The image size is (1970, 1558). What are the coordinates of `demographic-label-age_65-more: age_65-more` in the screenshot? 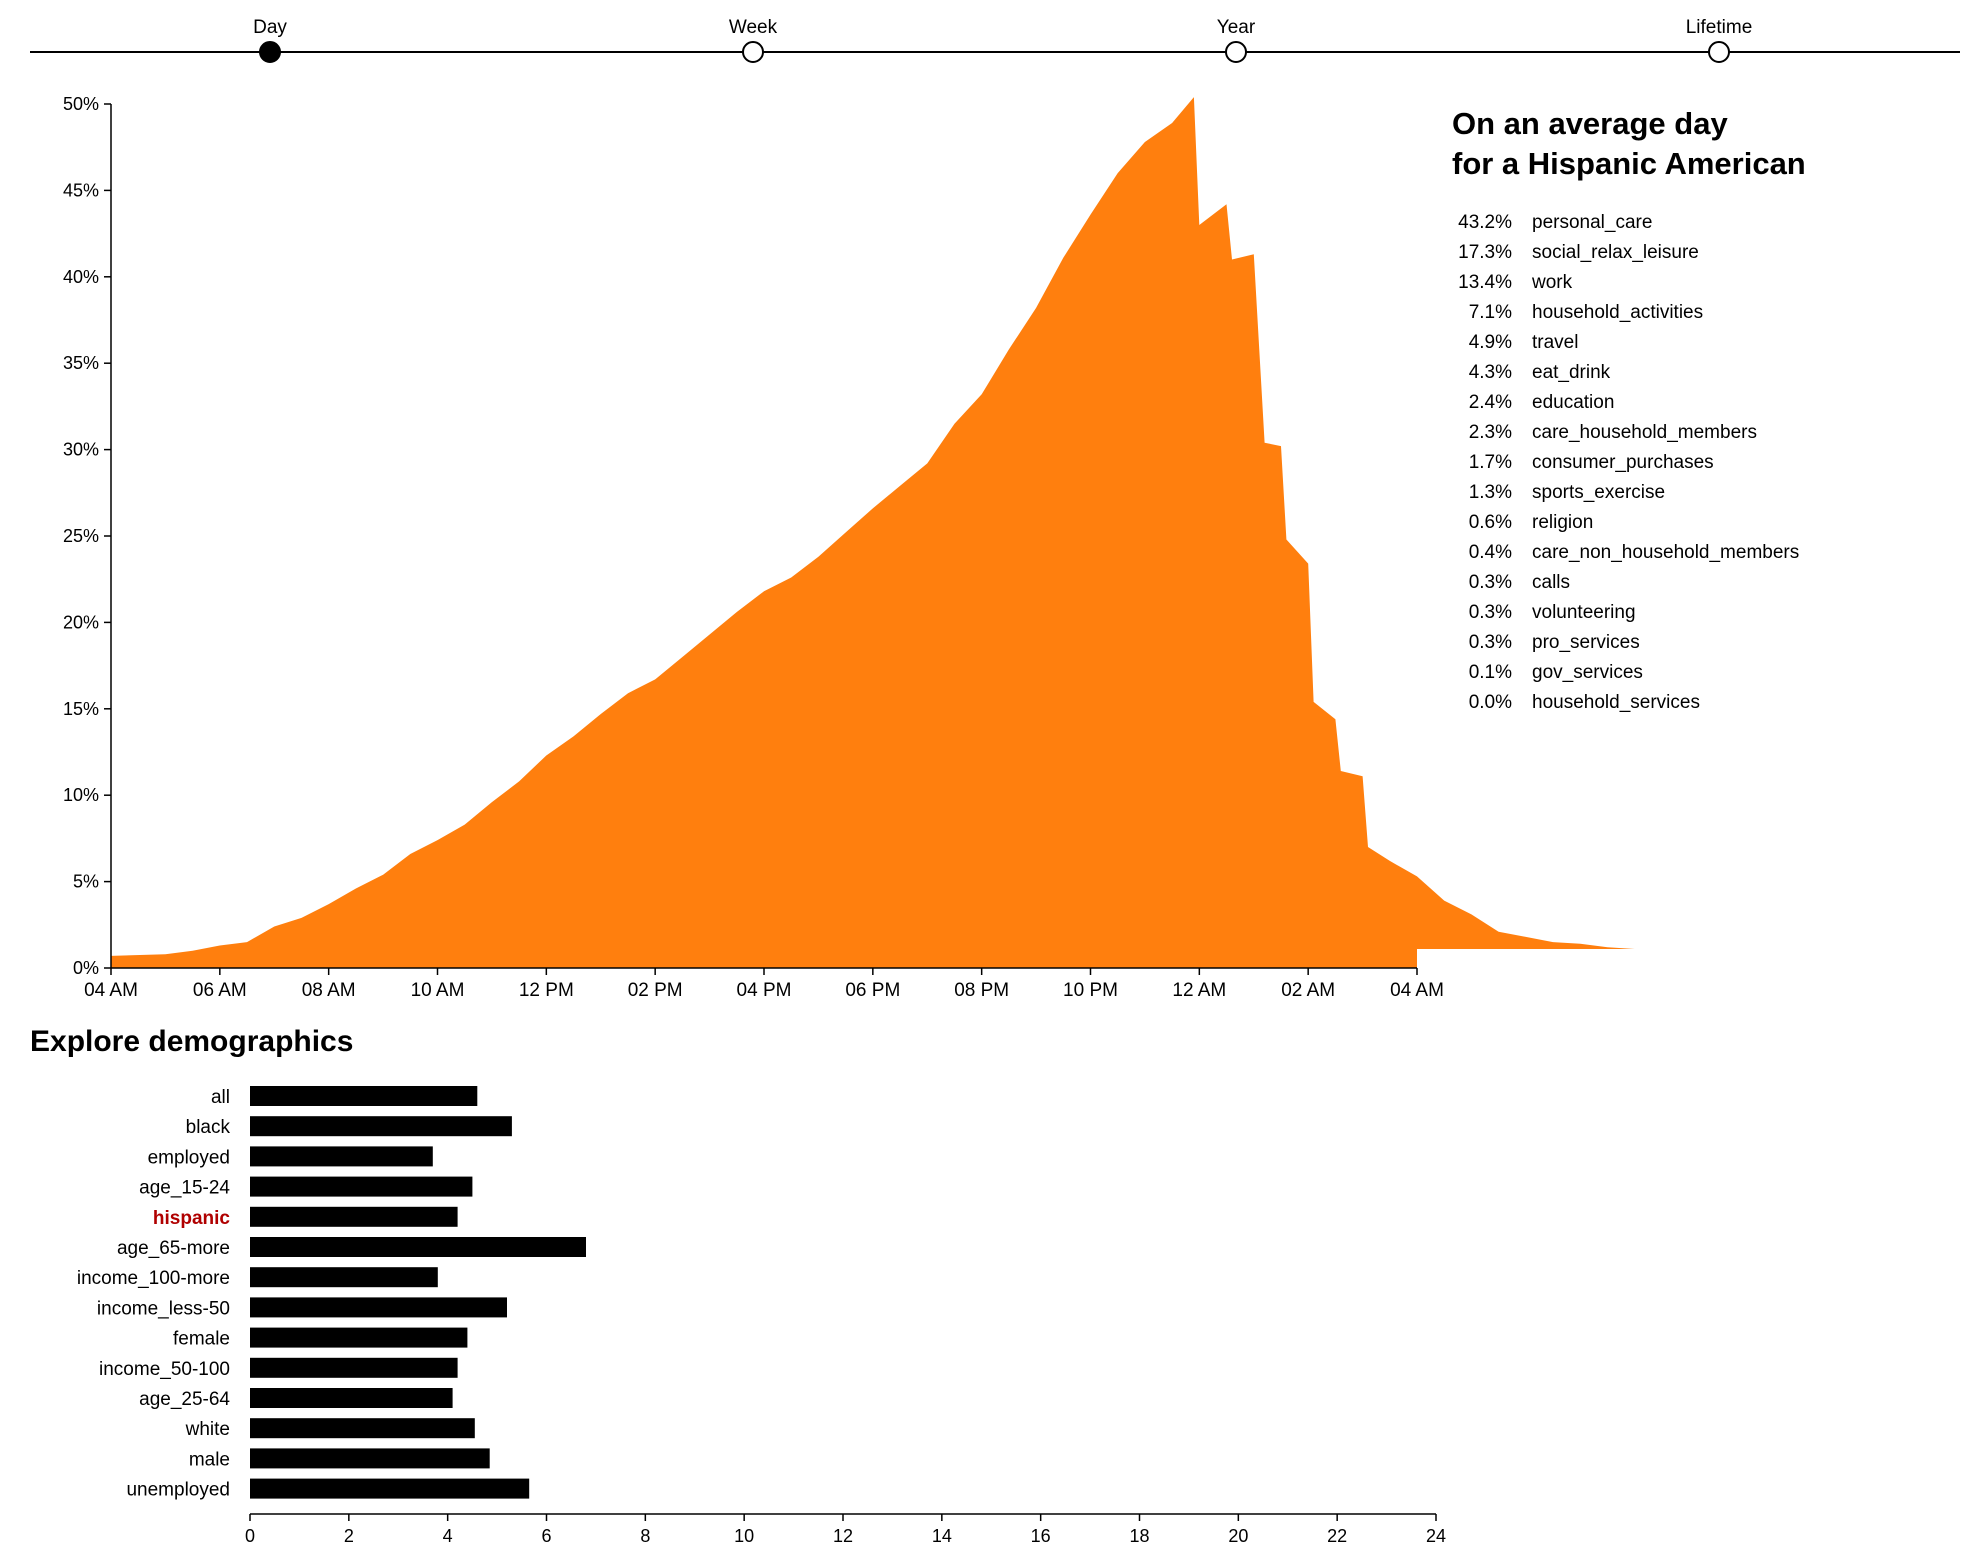 It's located at (173, 1248).